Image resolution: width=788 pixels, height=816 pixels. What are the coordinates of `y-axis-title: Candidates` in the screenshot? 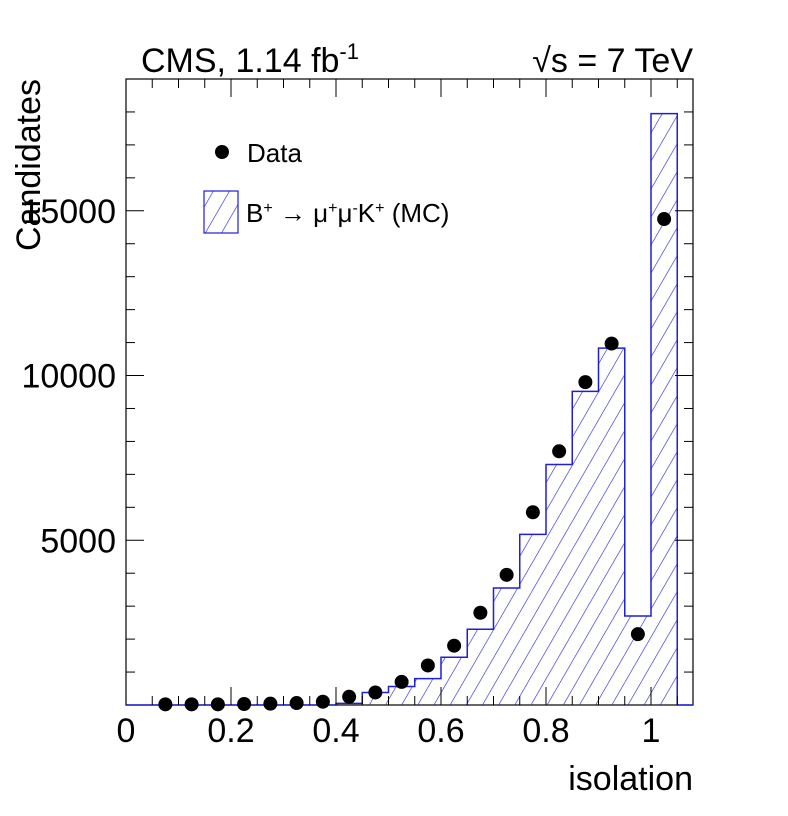 It's located at (29, 165).